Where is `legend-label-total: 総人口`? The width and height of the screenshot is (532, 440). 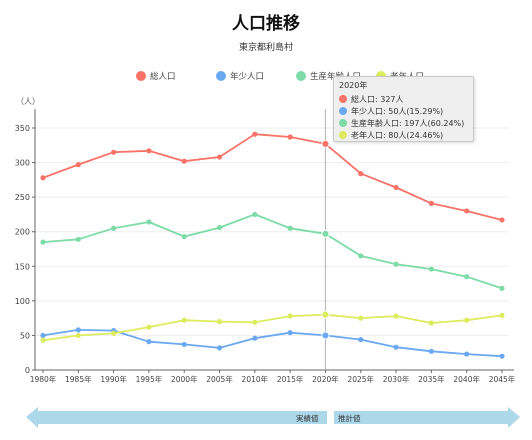 legend-label-total: 総人口 is located at coordinates (163, 77).